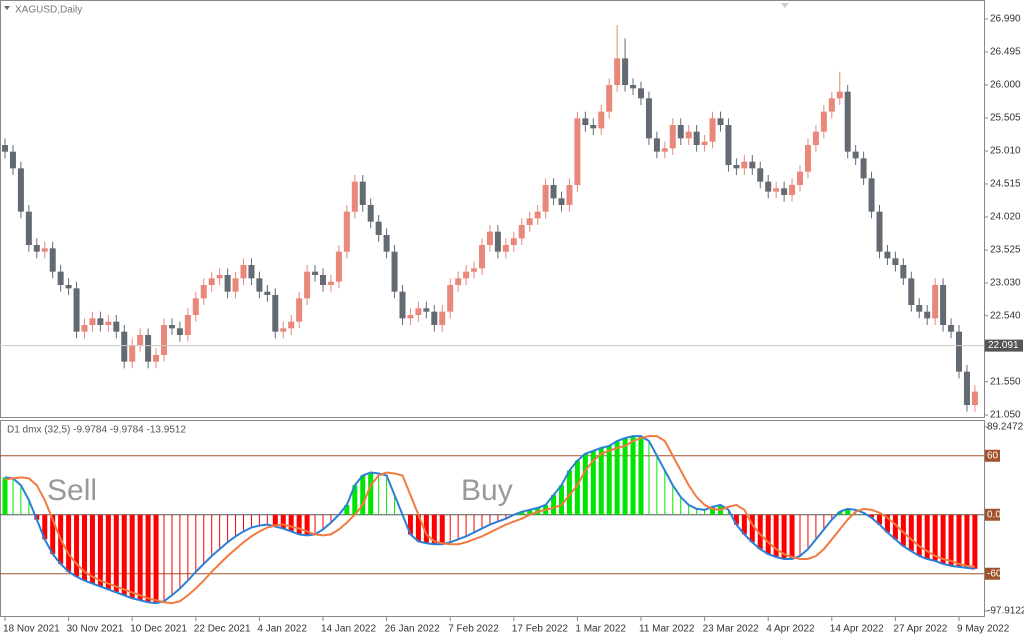  What do you see at coordinates (1005, 184) in the screenshot?
I see `y-tick-label: 24.515` at bounding box center [1005, 184].